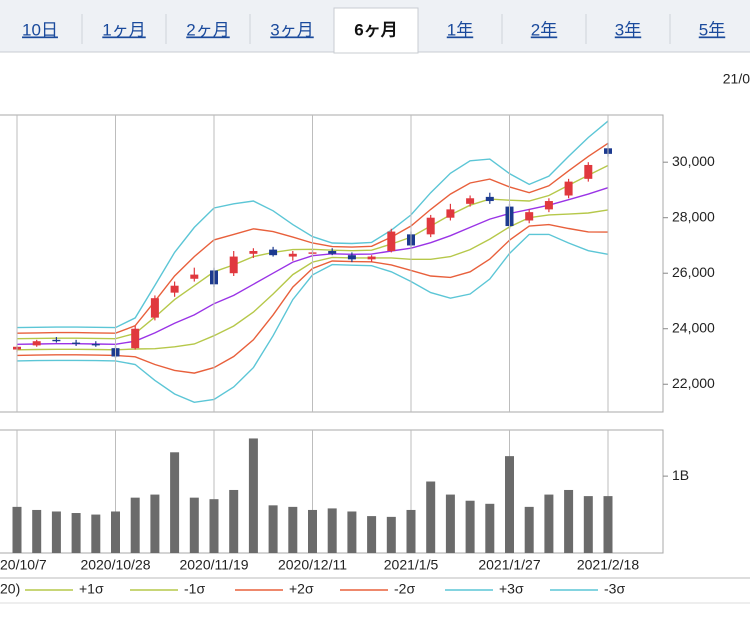 The image size is (750, 621). I want to click on tab: 1年, so click(460, 29).